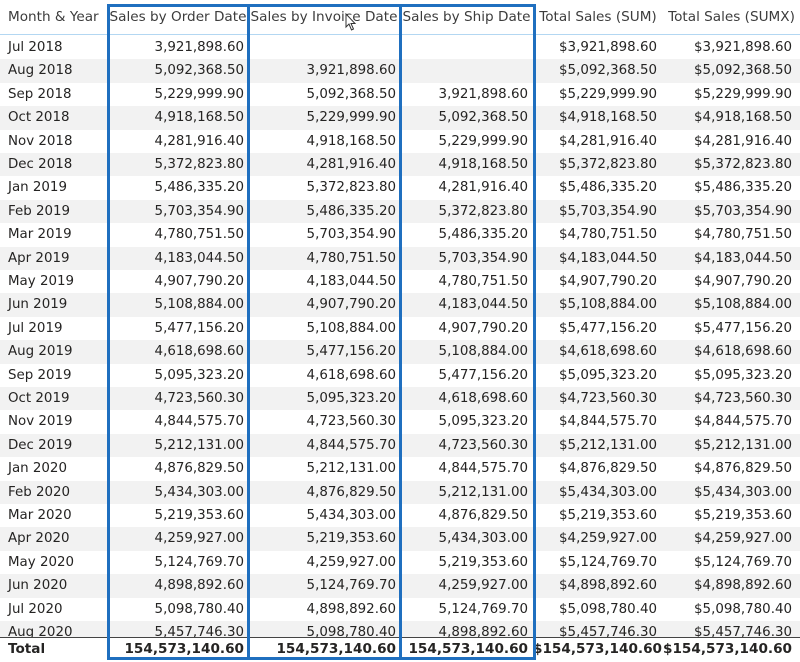 This screenshot has width=800, height=662. I want to click on row-month: Jul 2019, so click(35, 328).